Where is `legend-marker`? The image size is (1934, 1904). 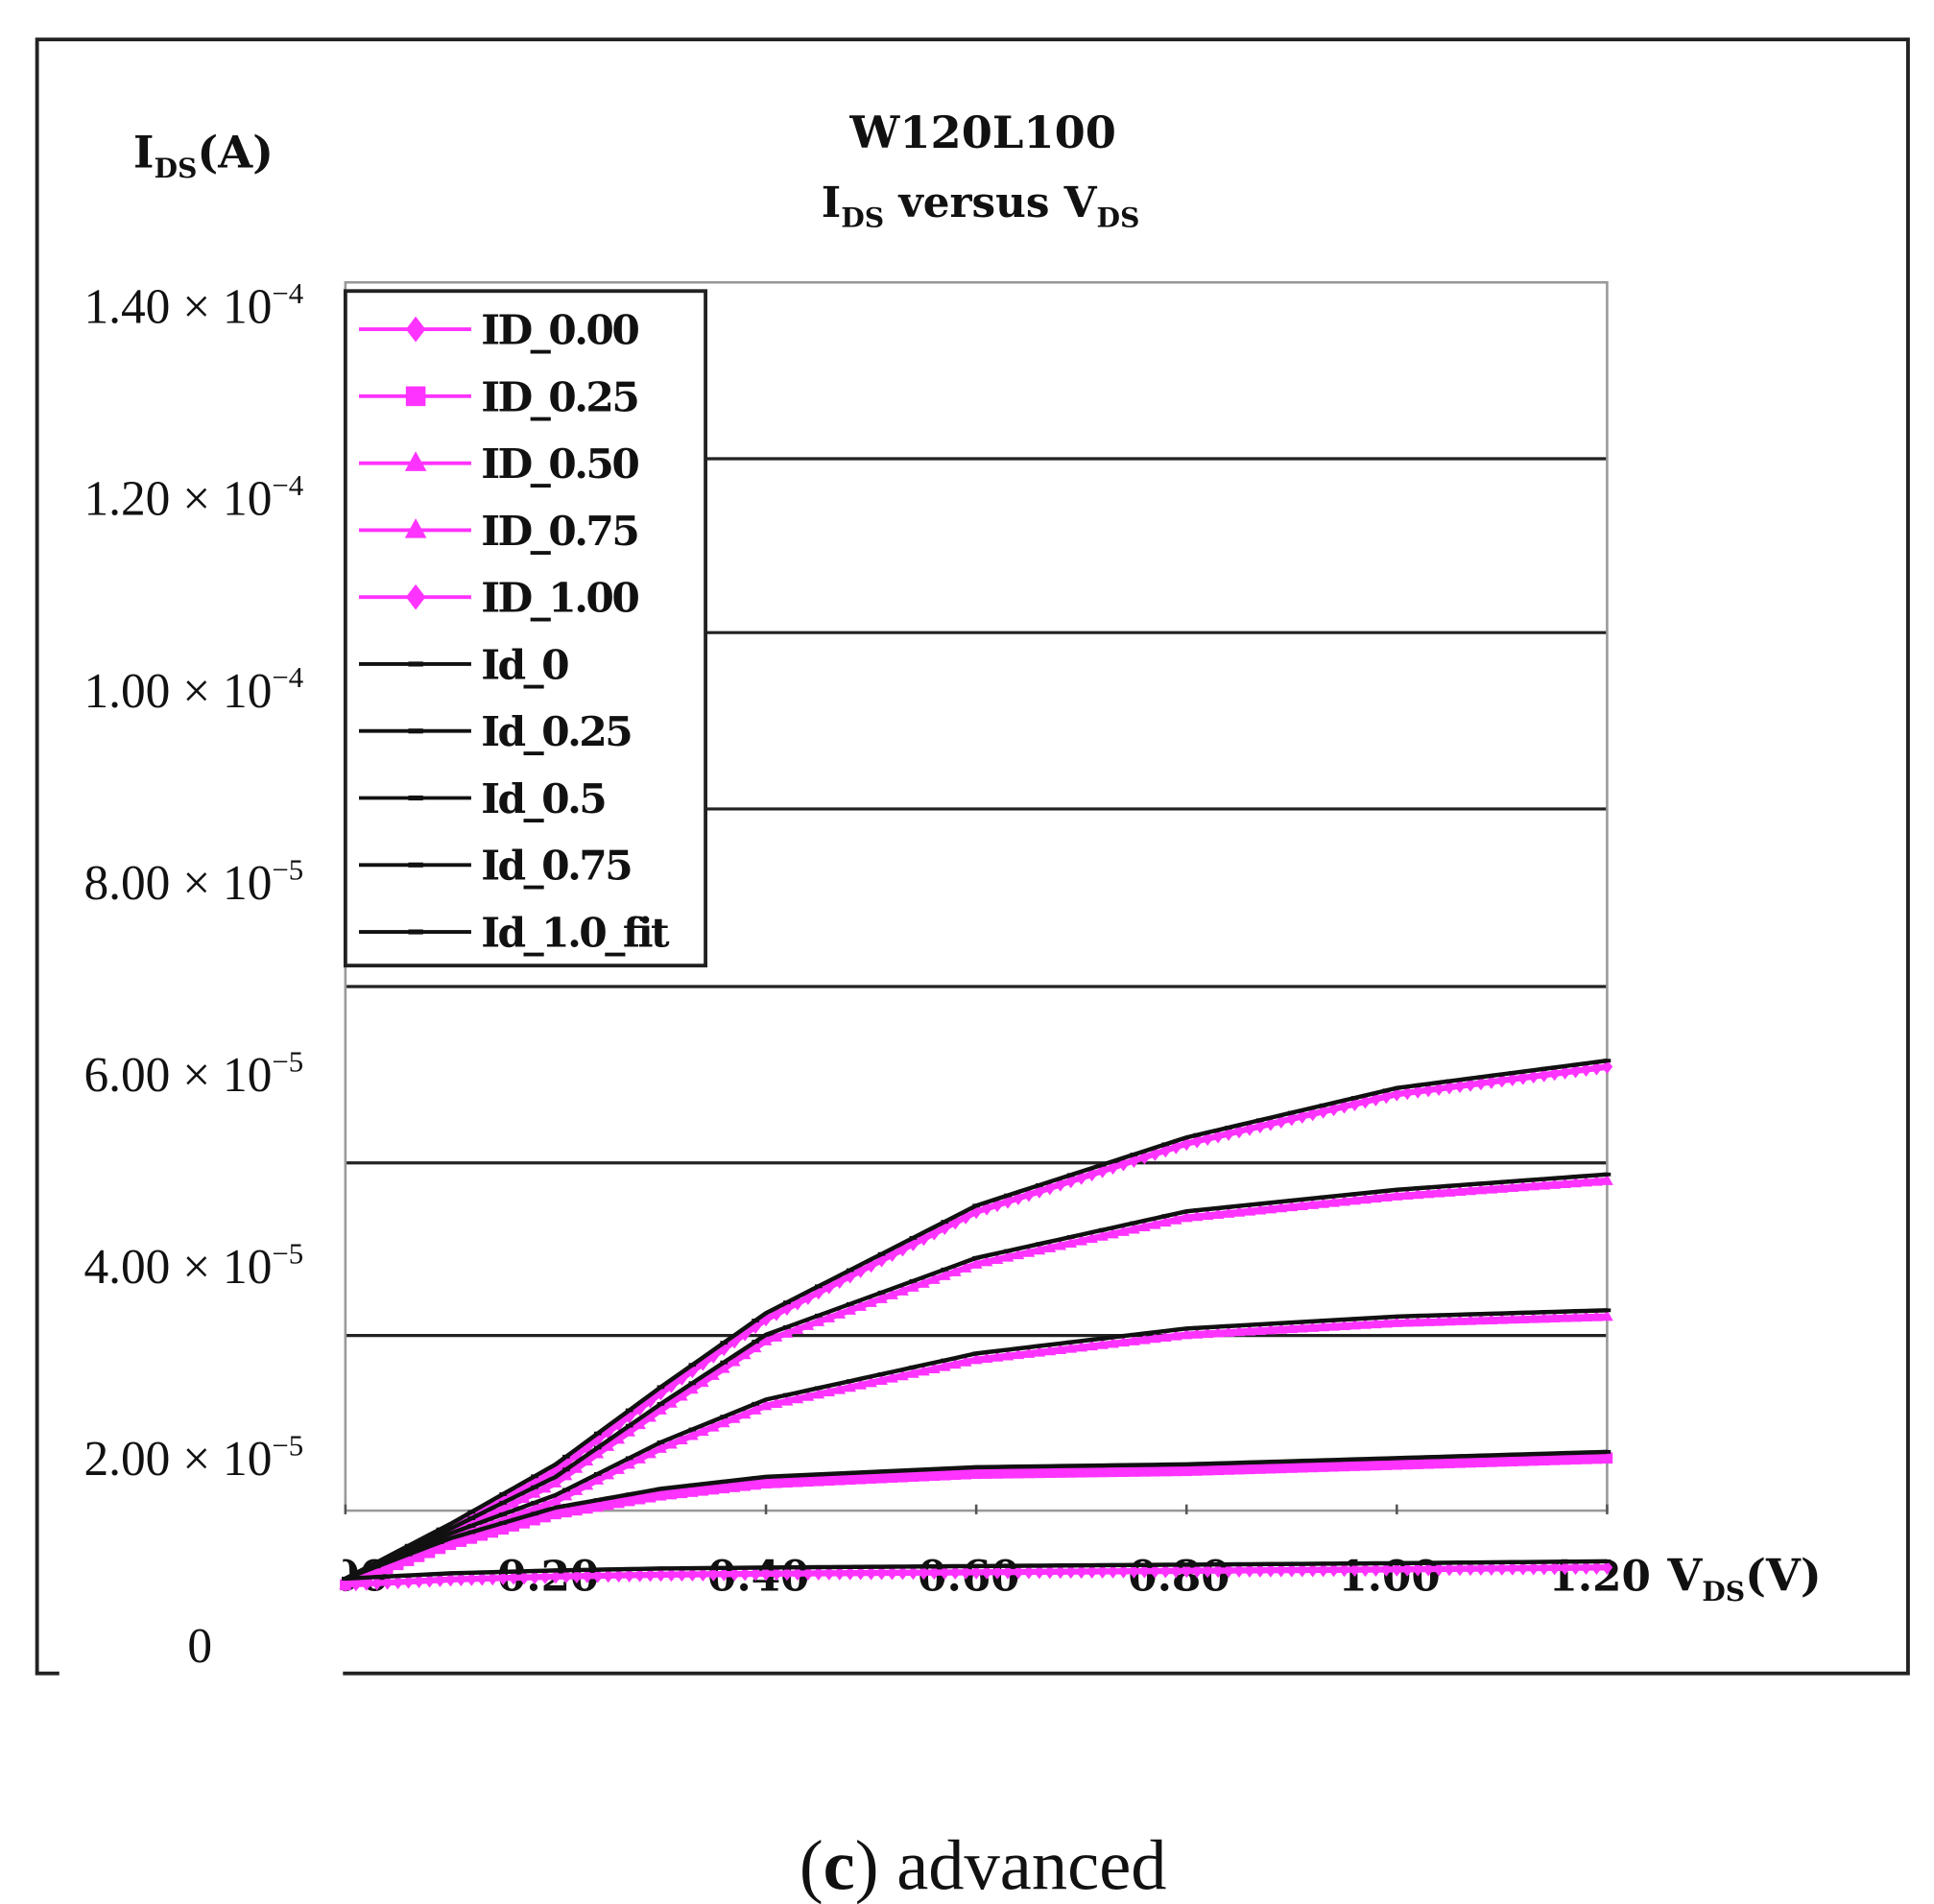 legend-marker is located at coordinates (415, 798).